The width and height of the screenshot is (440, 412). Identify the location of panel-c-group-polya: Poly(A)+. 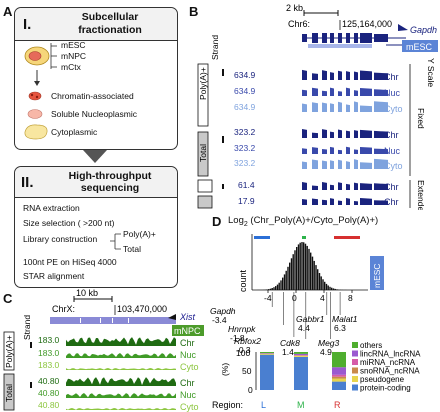
(9, 351).